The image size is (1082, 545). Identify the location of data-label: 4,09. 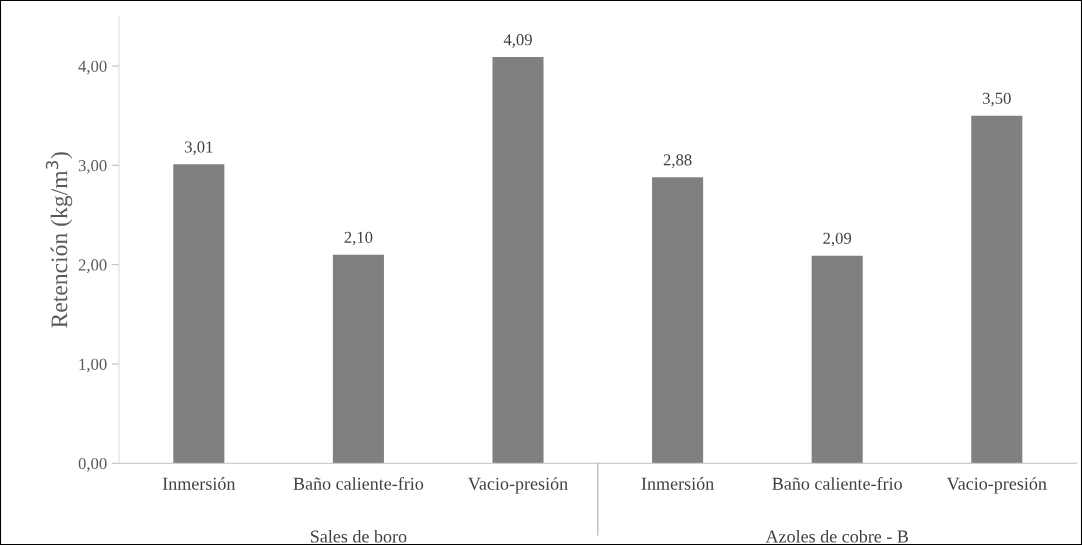
(517, 41).